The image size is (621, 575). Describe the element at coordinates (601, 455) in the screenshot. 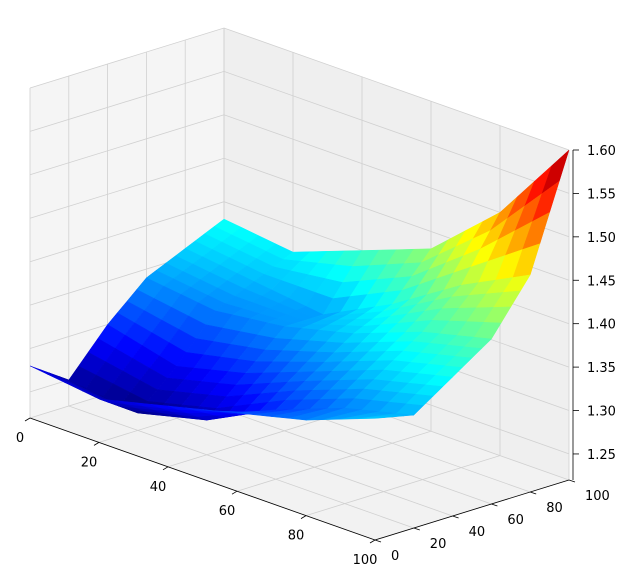

I see `z-tick-label: 1.25` at that location.